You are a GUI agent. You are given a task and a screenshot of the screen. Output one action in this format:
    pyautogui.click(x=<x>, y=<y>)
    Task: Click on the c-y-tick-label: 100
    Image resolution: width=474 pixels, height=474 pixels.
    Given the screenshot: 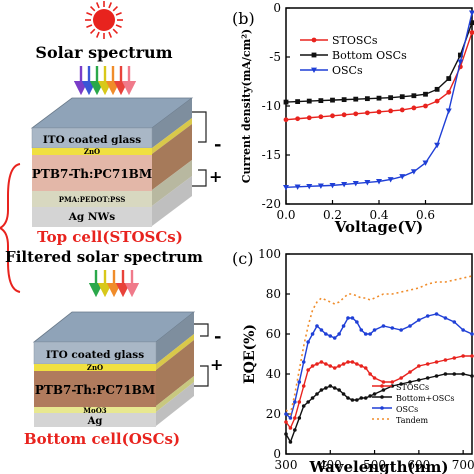 What is the action you would take?
    pyautogui.click(x=269, y=254)
    